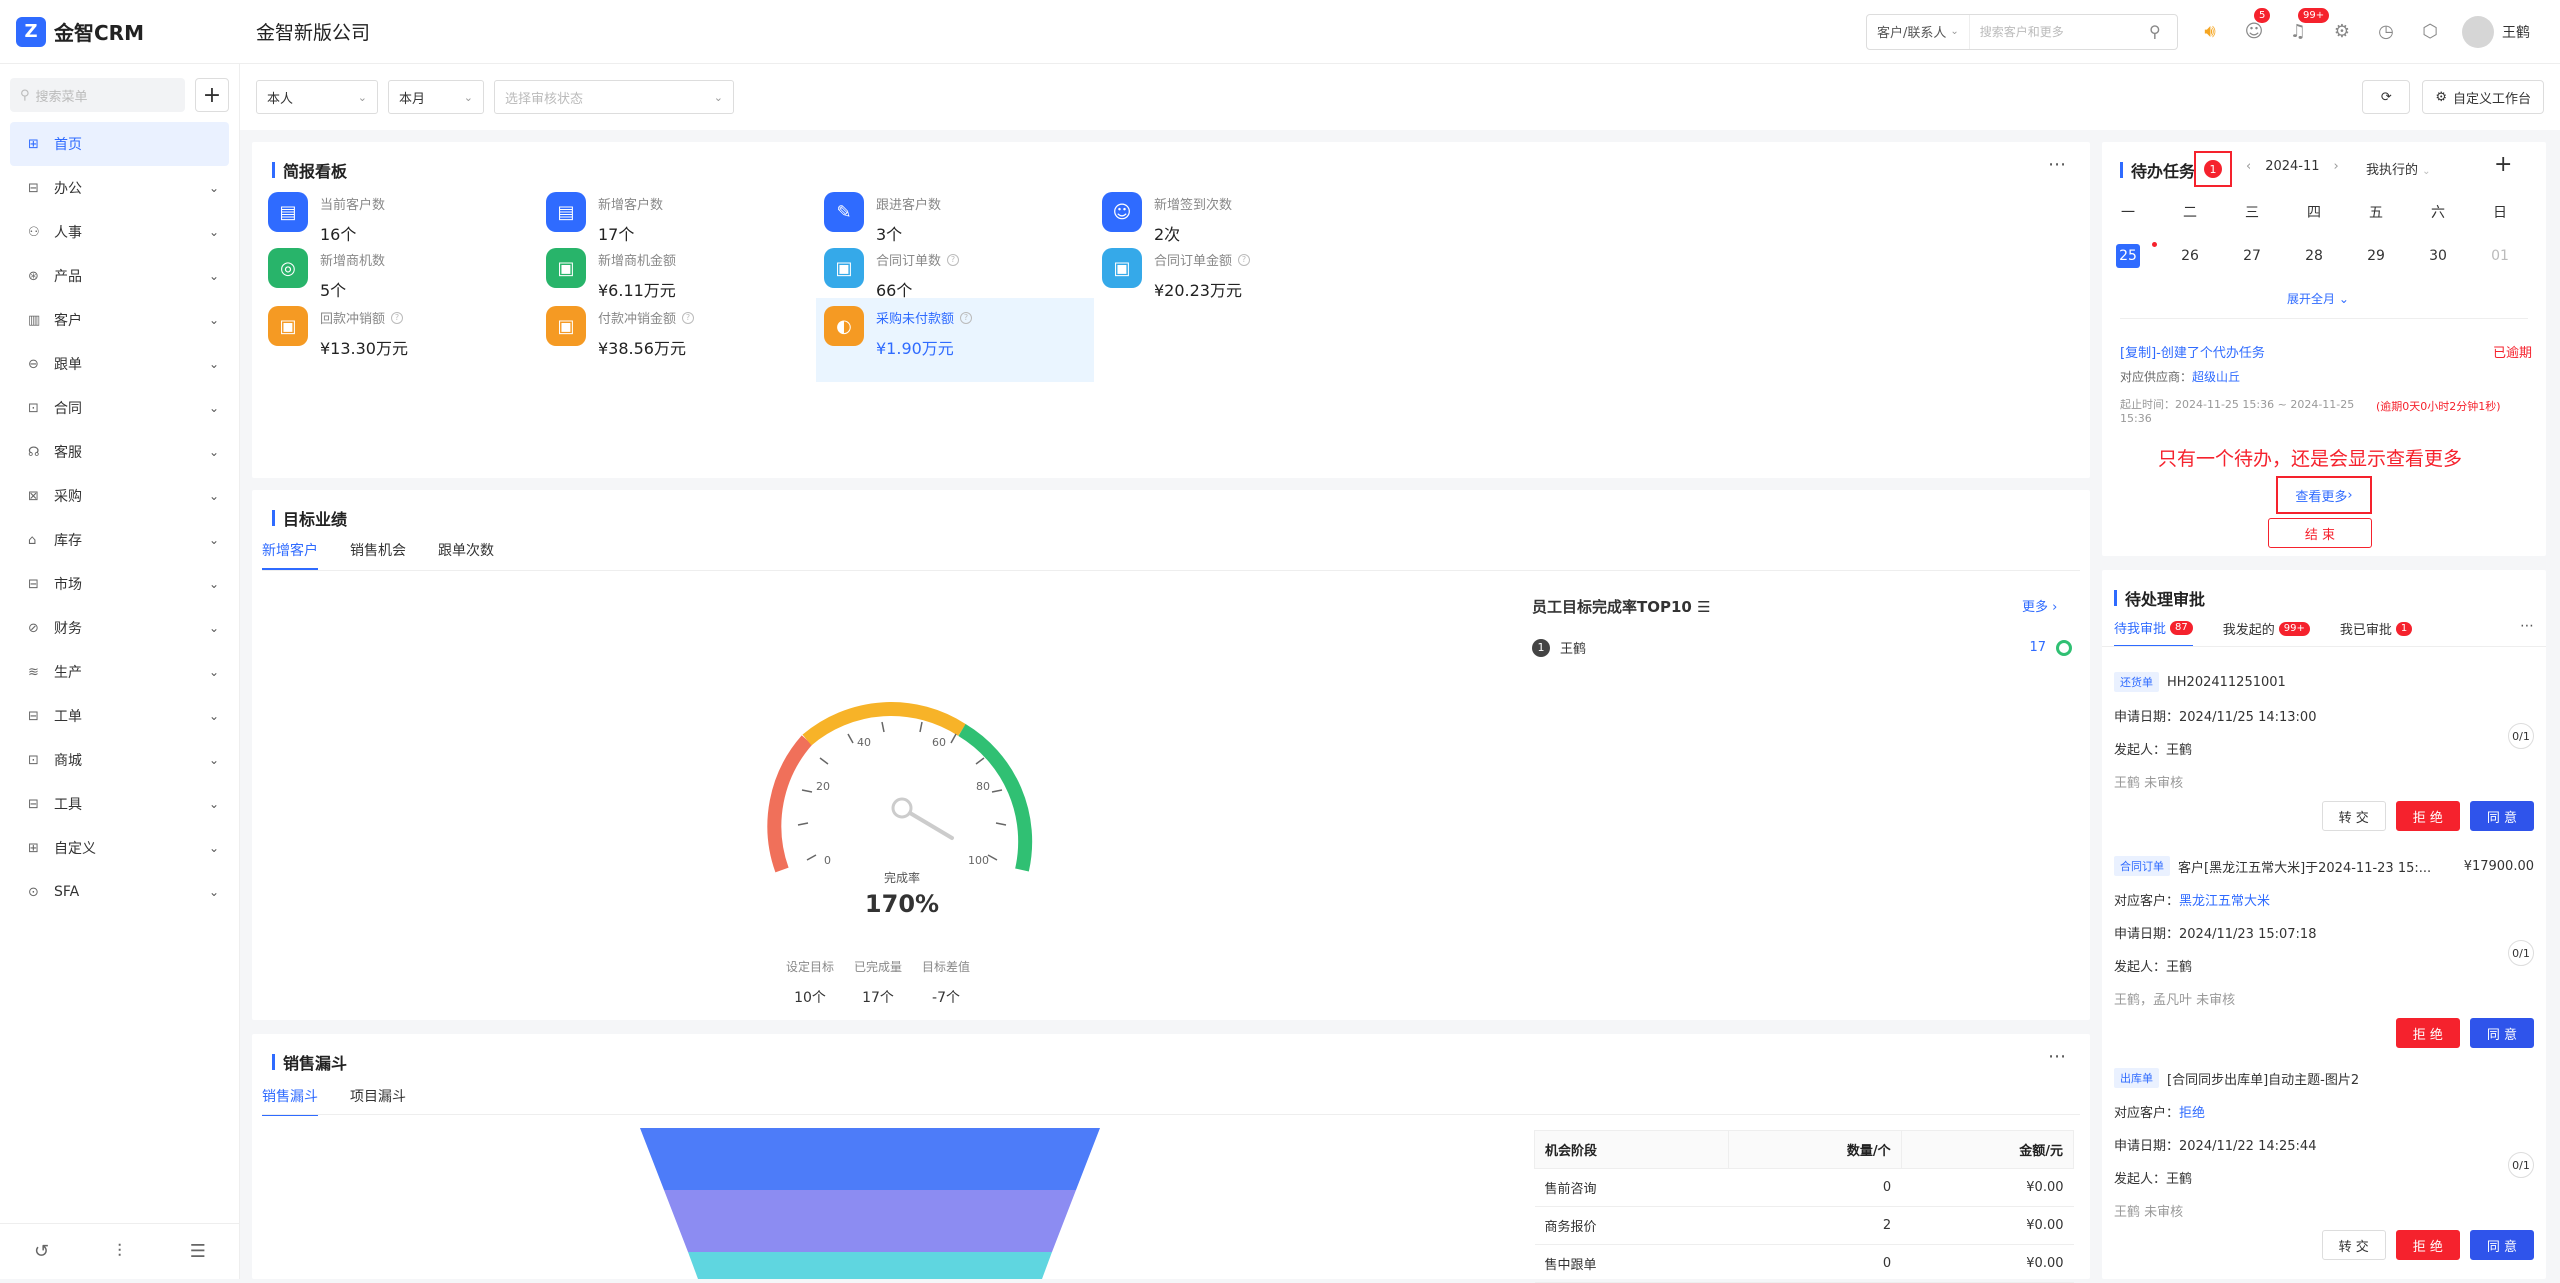 The height and width of the screenshot is (1283, 2560). I want to click on sidebar-item-14: ⊡ 商城 ⌄, so click(119, 760).